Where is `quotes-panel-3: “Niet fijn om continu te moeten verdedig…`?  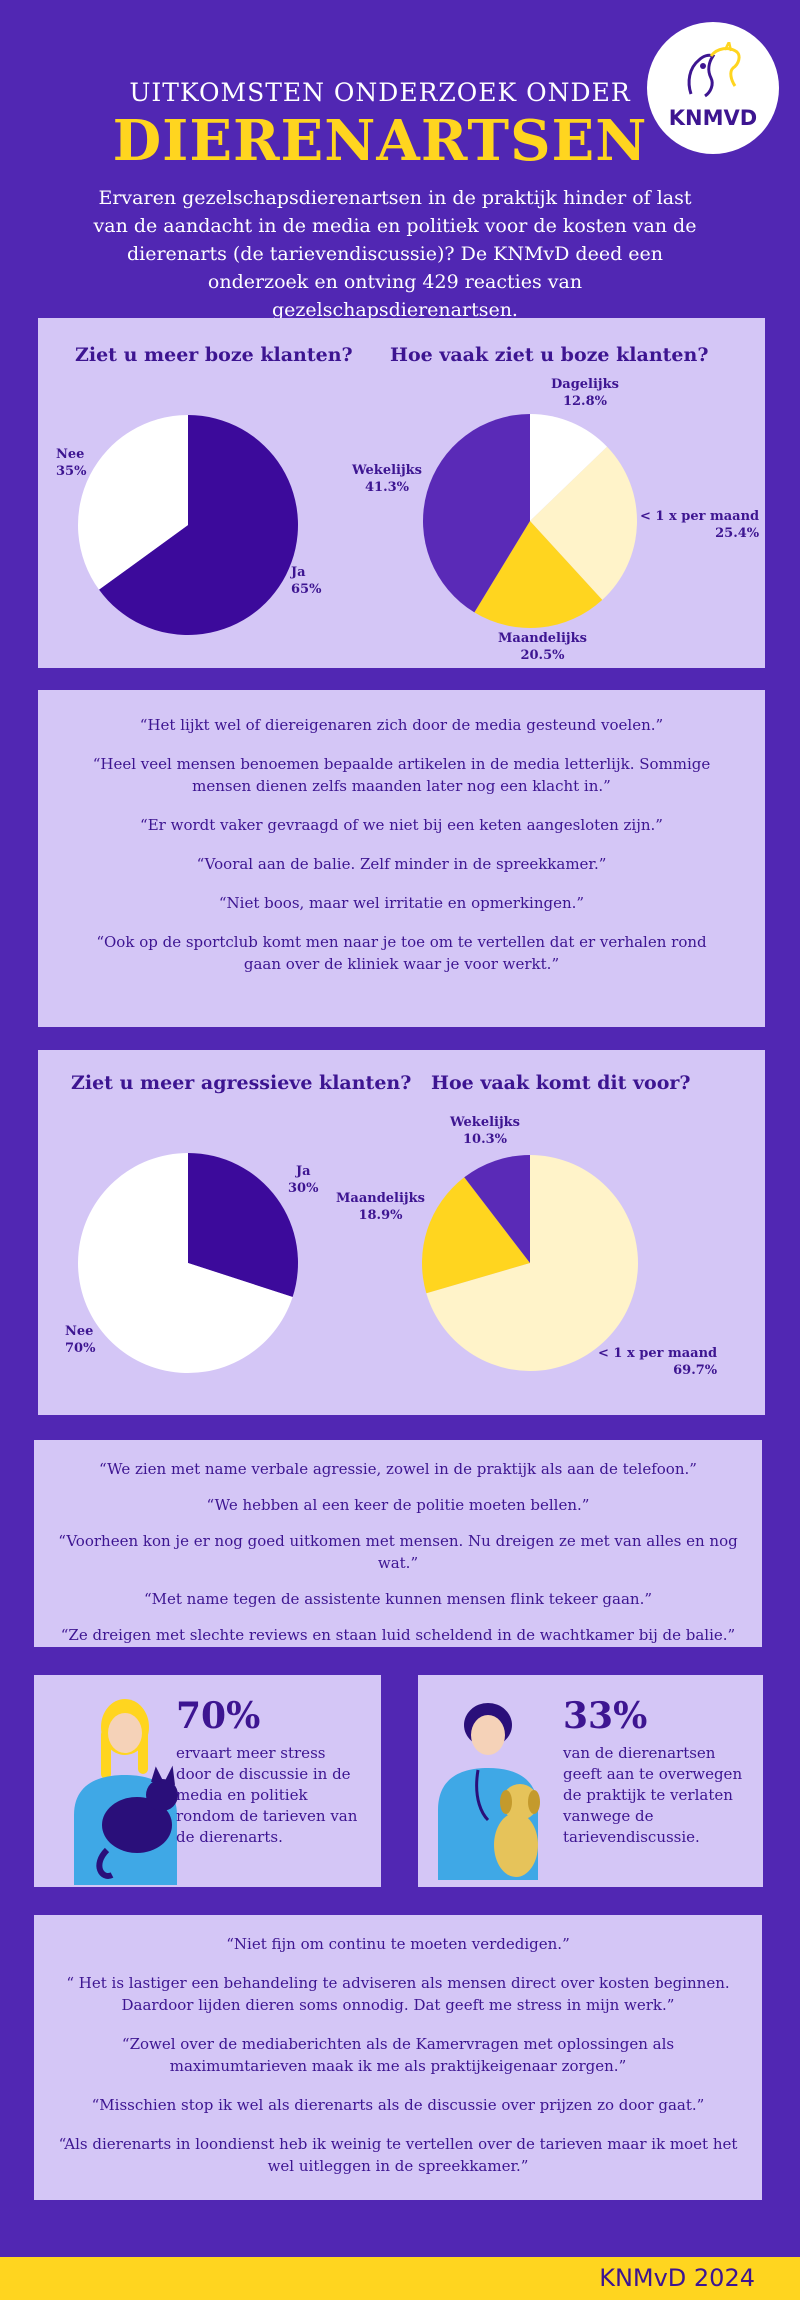
quotes-panel-3: “Niet fijn om continu te moeten verdedig… is located at coordinates (398, 2057).